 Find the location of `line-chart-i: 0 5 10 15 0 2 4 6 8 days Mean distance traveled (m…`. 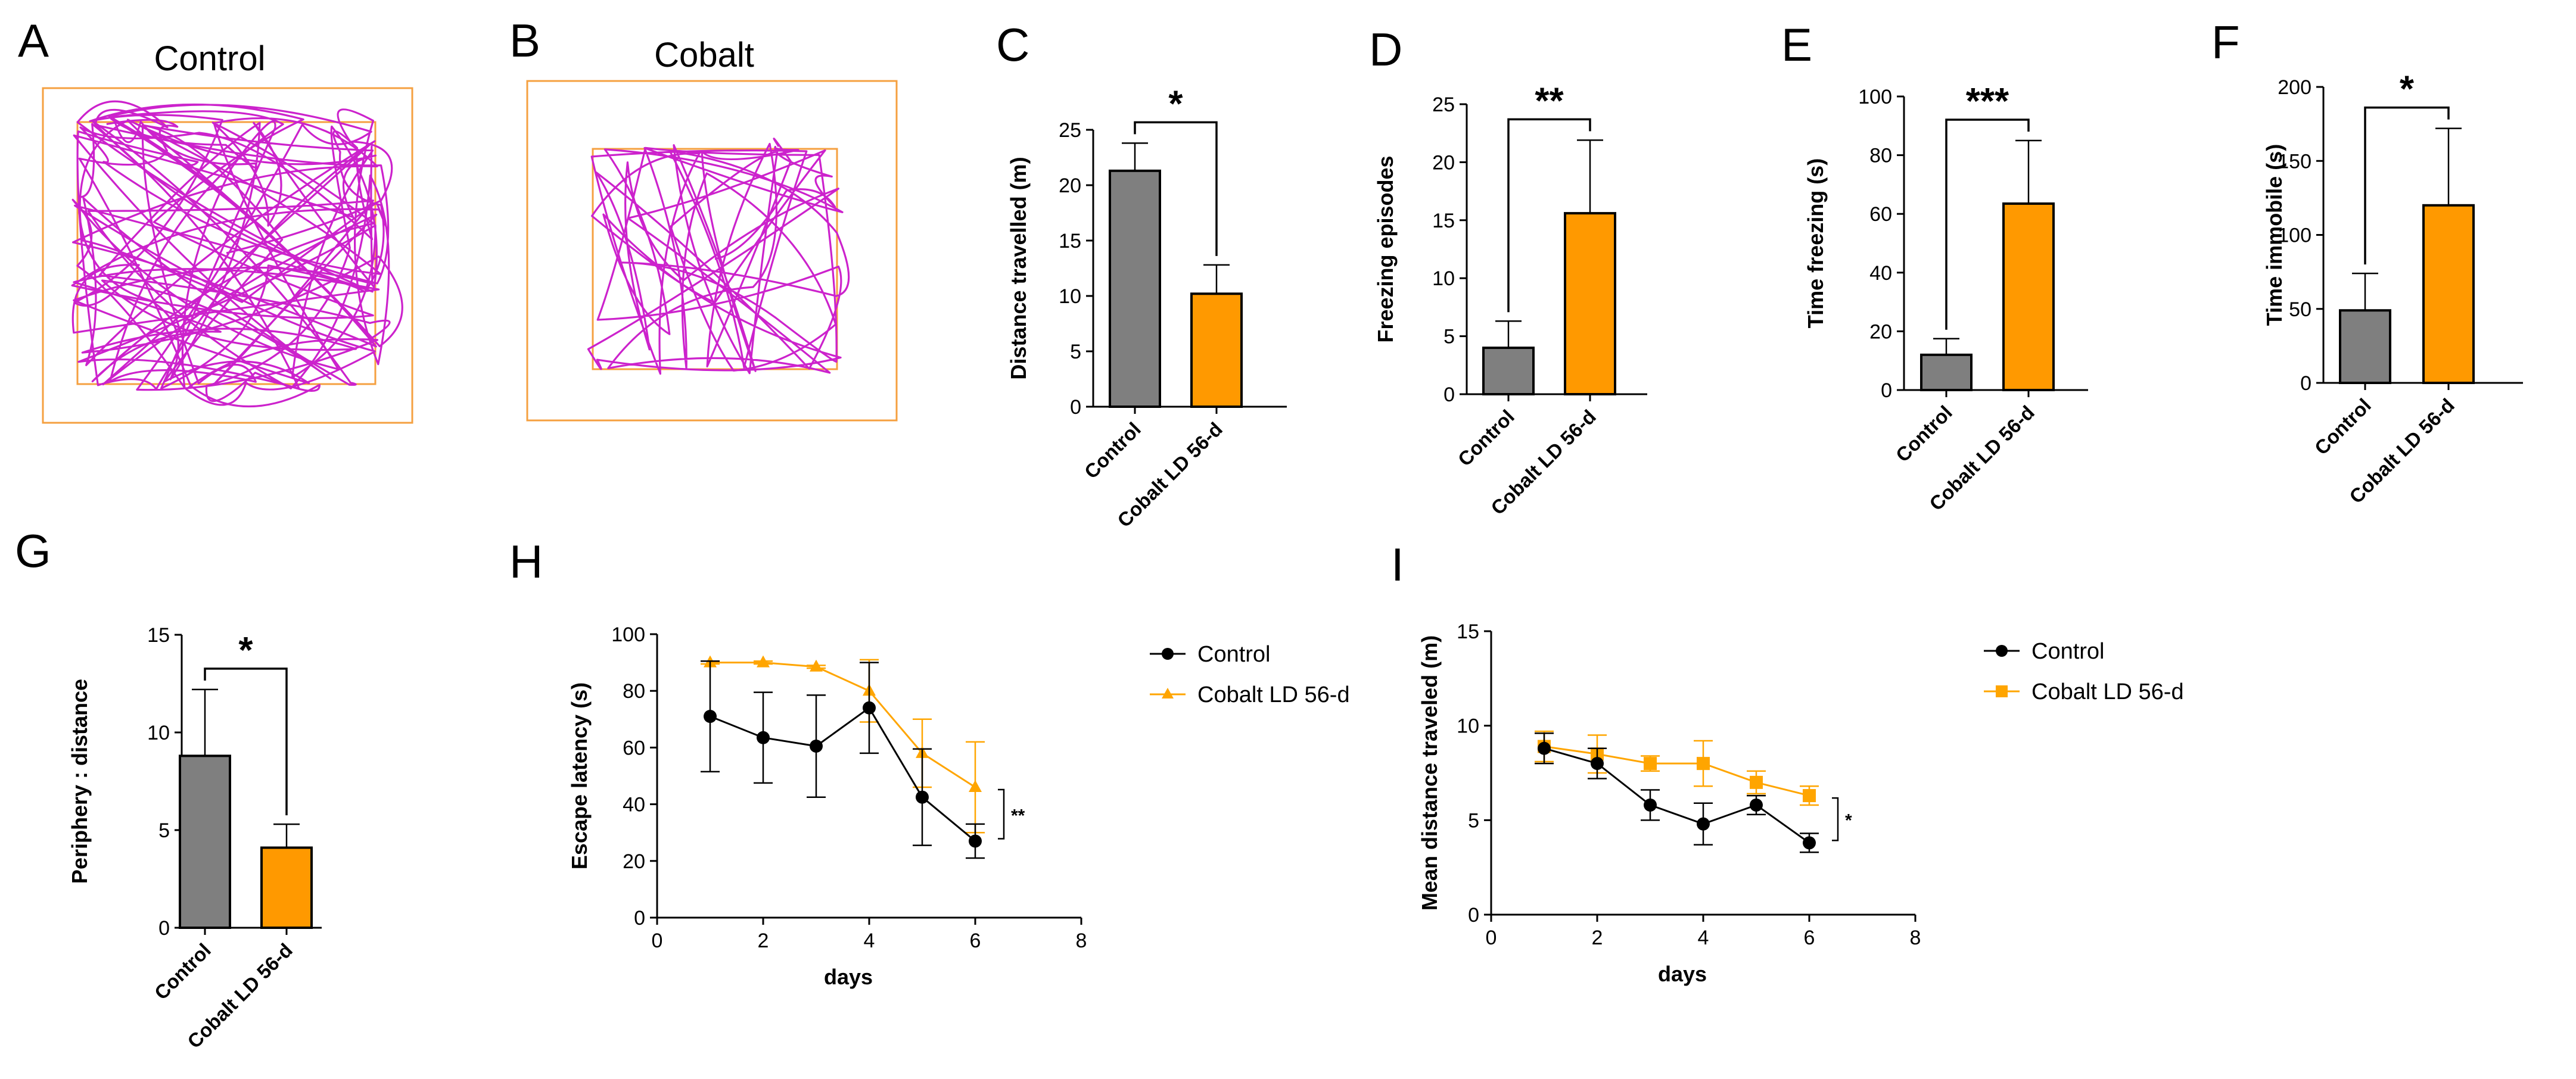

line-chart-i: 0 5 10 15 0 2 4 6 8 days Mean distance traveled (m… is located at coordinates (1800, 803).